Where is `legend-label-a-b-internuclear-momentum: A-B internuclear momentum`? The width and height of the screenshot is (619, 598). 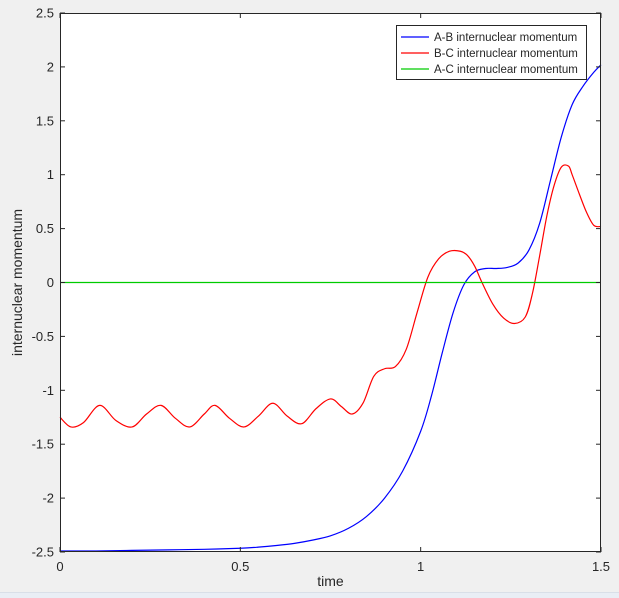 legend-label-a-b-internuclear-momentum: A-B internuclear momentum is located at coordinates (505, 38).